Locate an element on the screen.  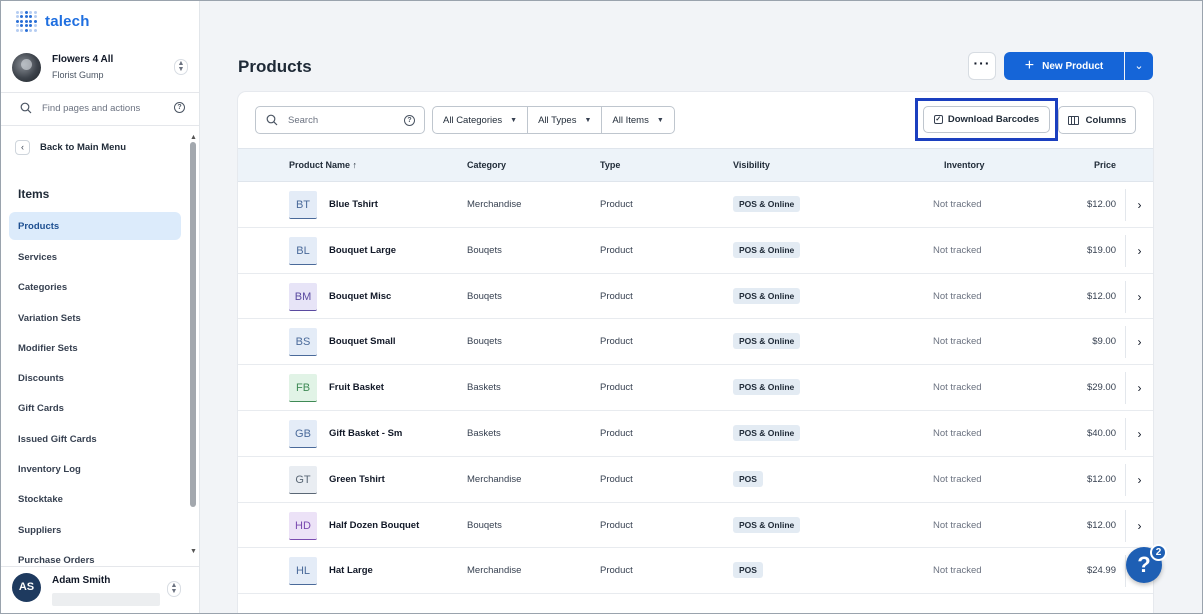
product-name: Hat Large is located at coordinates (351, 571).